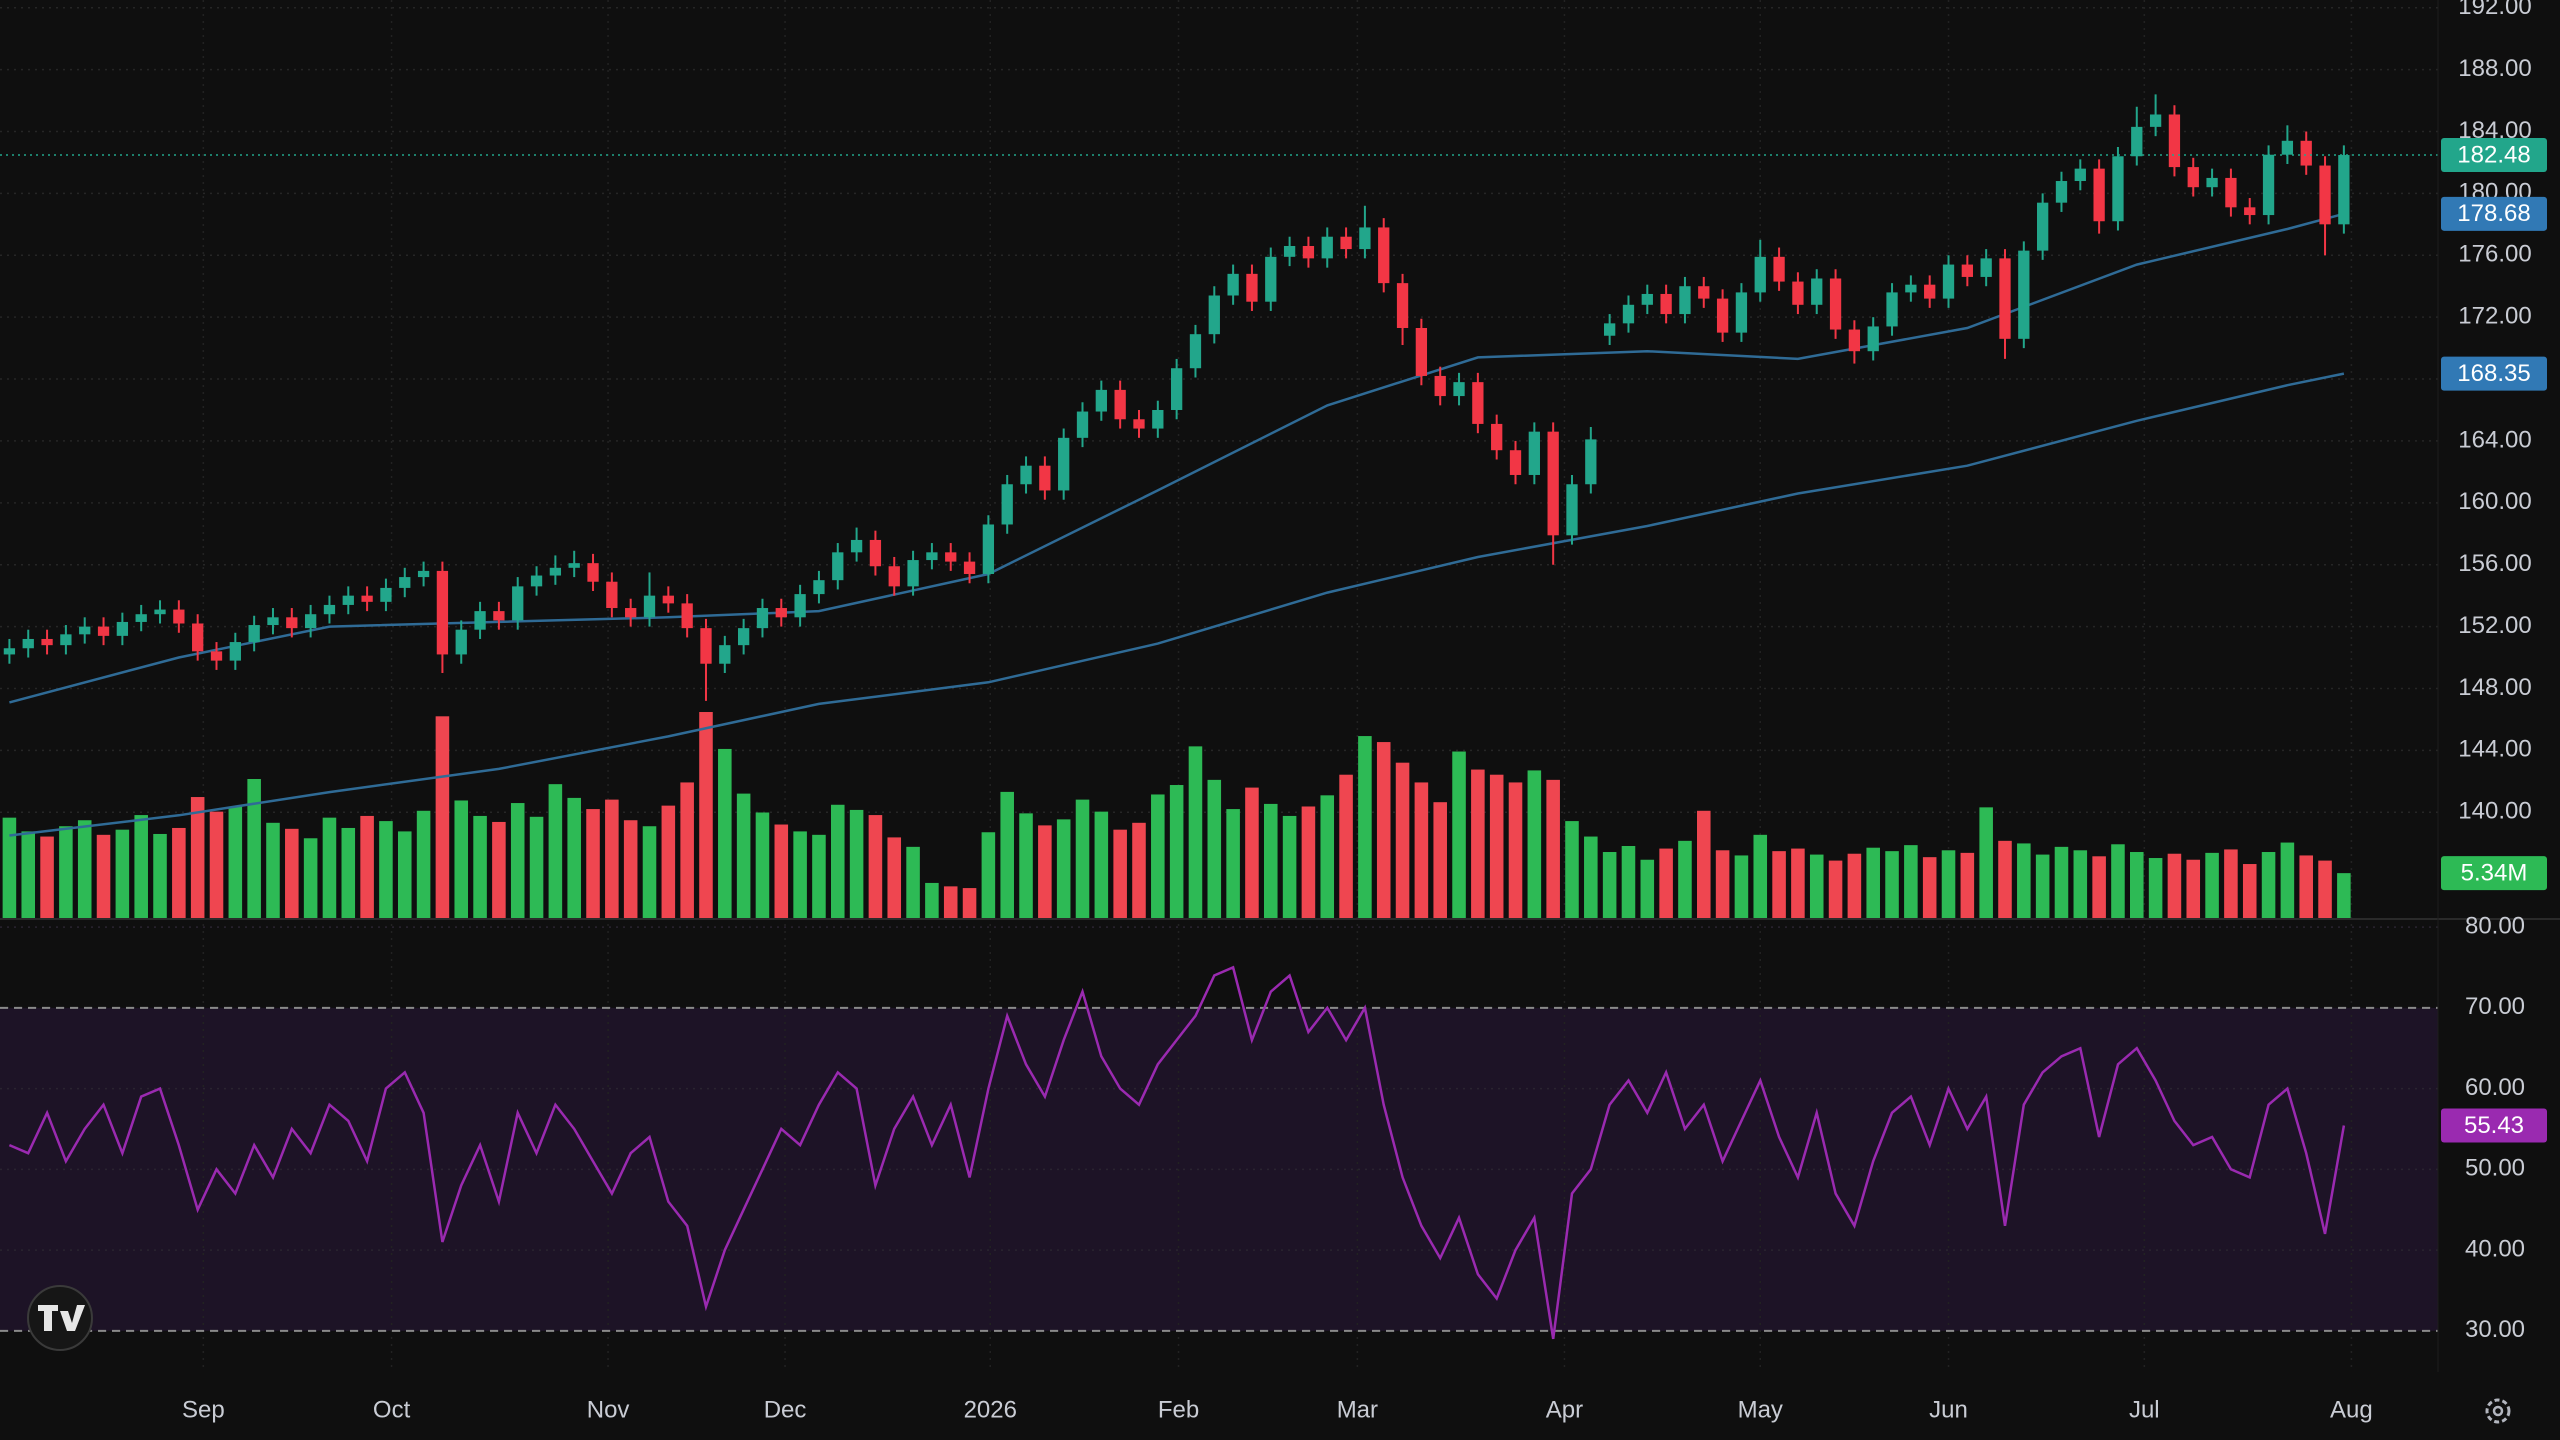 This screenshot has width=2560, height=1440. I want to click on gear-inner, so click(2498, 1411).